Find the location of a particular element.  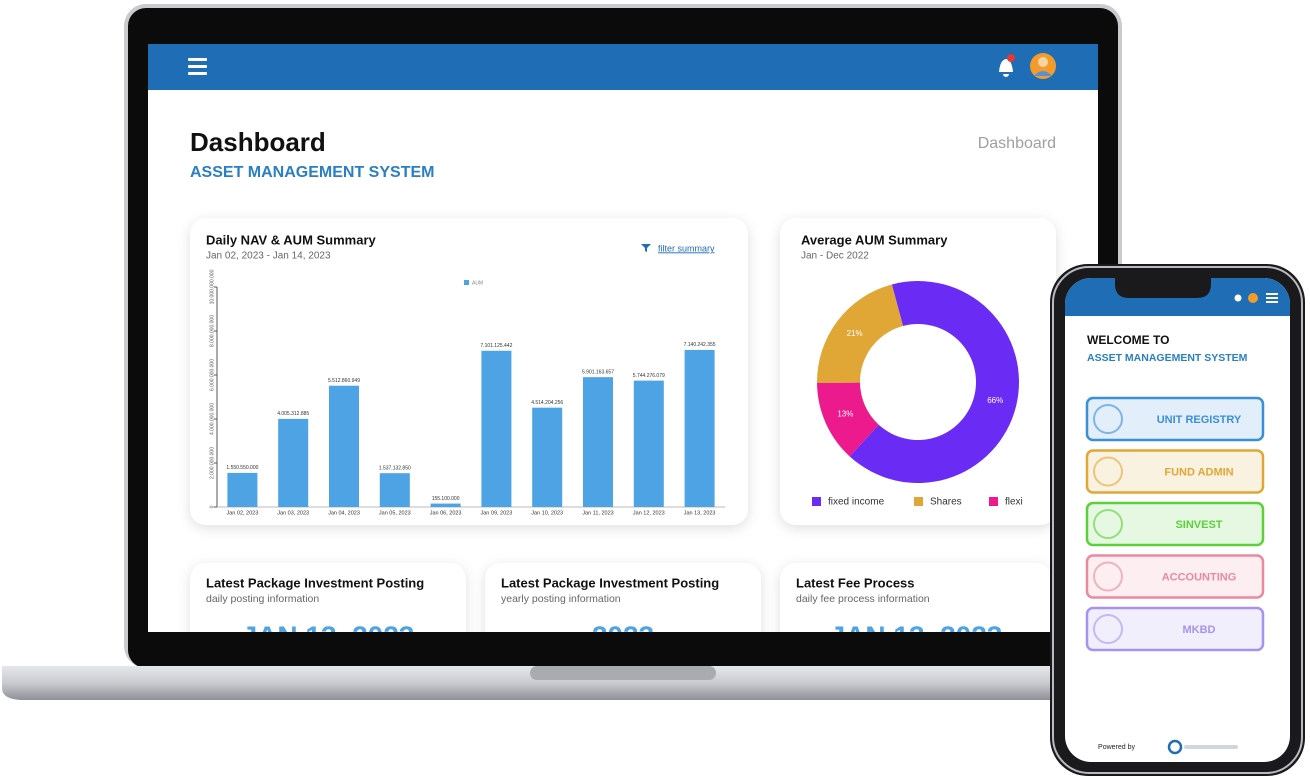

bar-value-label: 5.744.276.079 is located at coordinates (649, 376).